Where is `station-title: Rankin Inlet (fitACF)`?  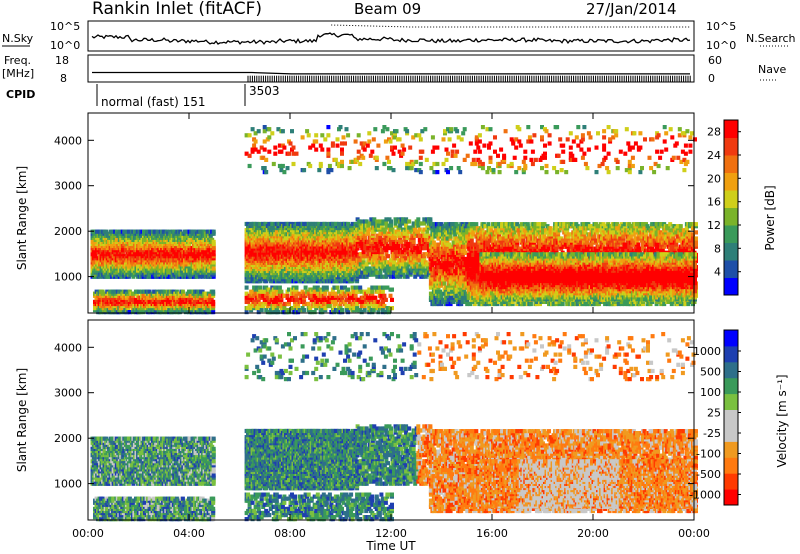
station-title: Rankin Inlet (fitACF) is located at coordinates (177, 9).